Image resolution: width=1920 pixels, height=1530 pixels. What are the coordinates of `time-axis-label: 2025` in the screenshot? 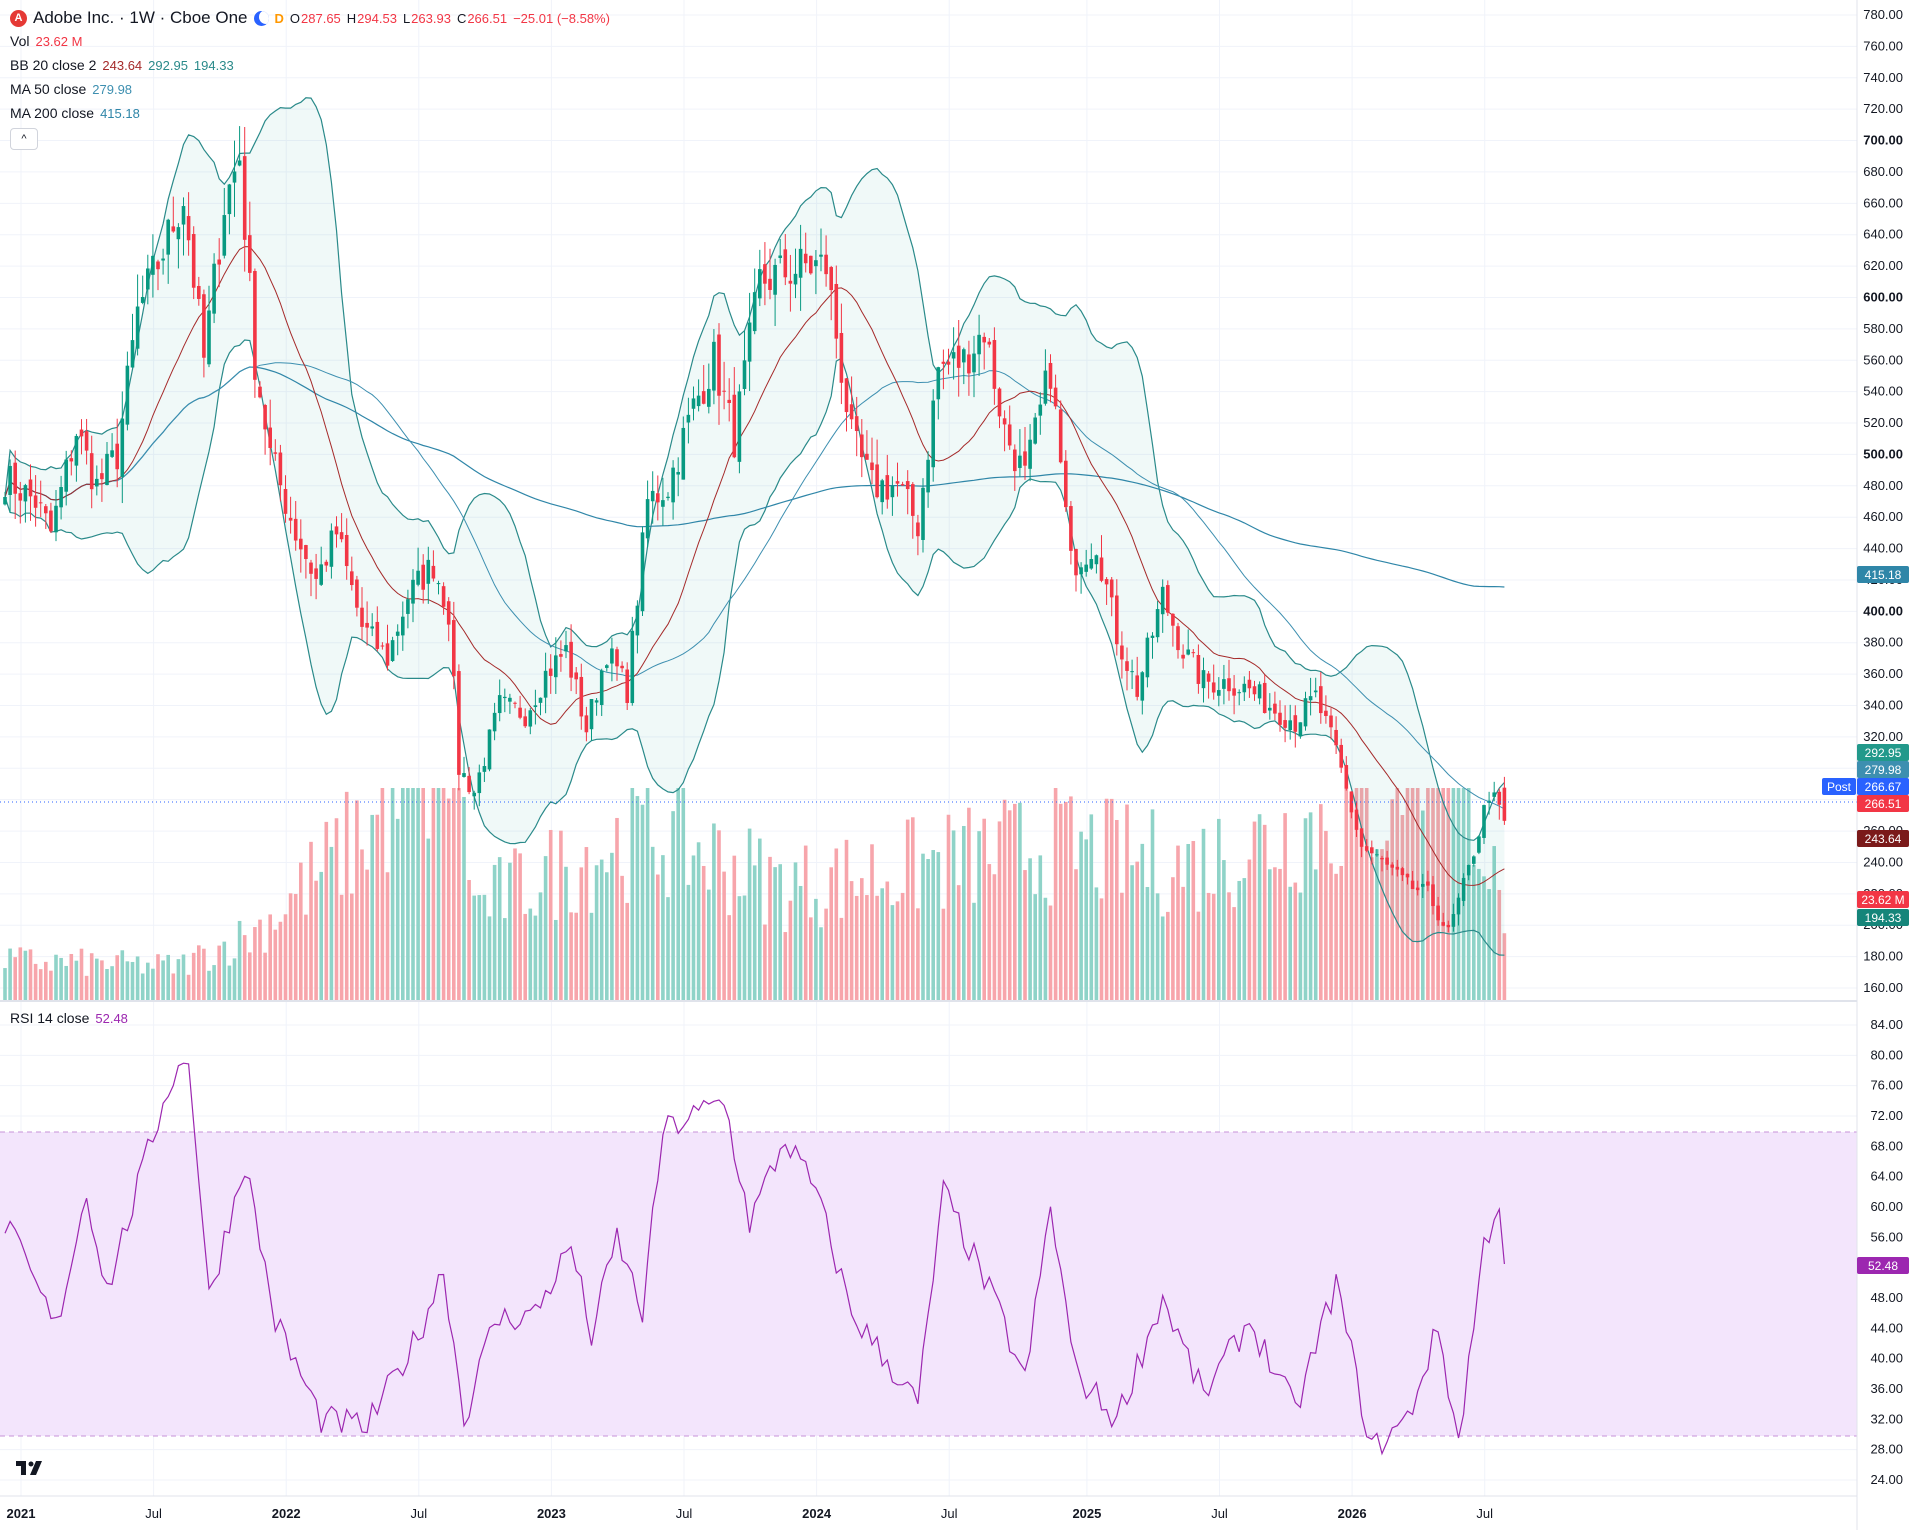 It's located at (1086, 1513).